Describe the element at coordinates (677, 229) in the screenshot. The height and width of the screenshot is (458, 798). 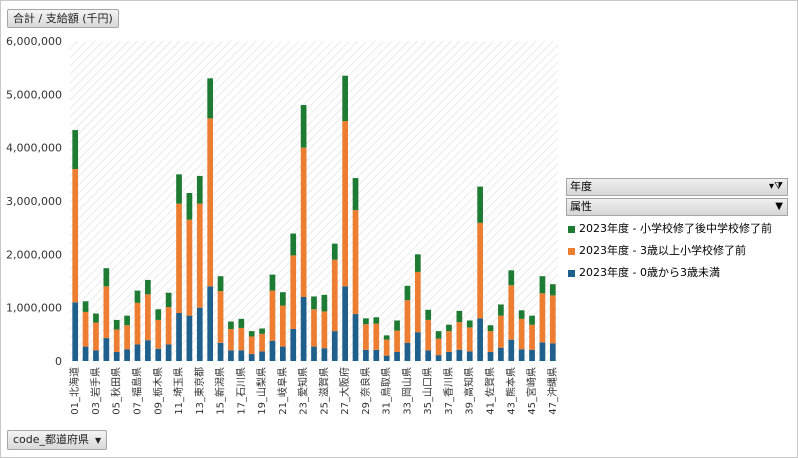
I see `legend-entry: 2023年度 - 小学校修了後中学校修了前` at that location.